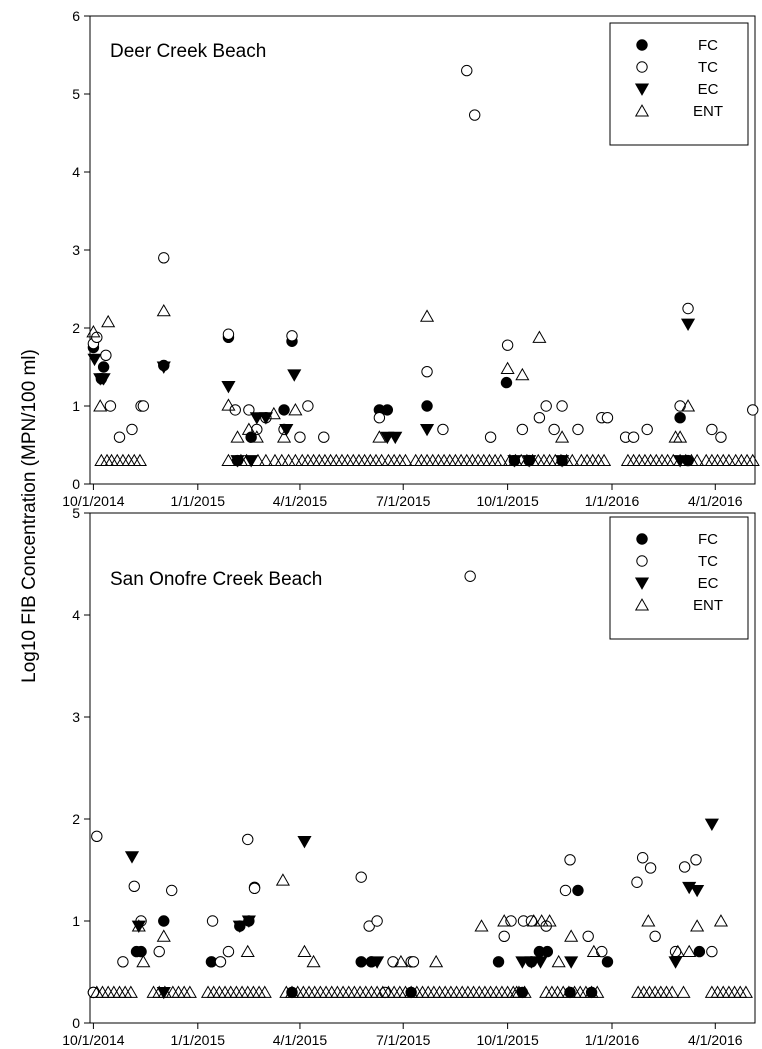  What do you see at coordinates (403, 1040) in the screenshot?
I see `x-tick-label: 7/1/2015` at bounding box center [403, 1040].